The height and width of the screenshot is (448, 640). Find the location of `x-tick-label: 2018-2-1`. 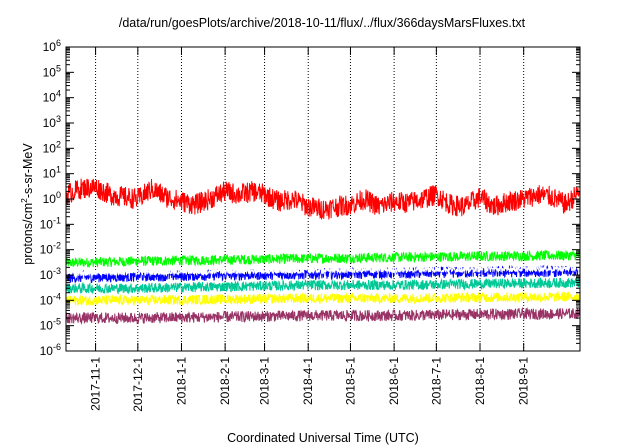

x-tick-label: 2018-2-1 is located at coordinates (225, 381).